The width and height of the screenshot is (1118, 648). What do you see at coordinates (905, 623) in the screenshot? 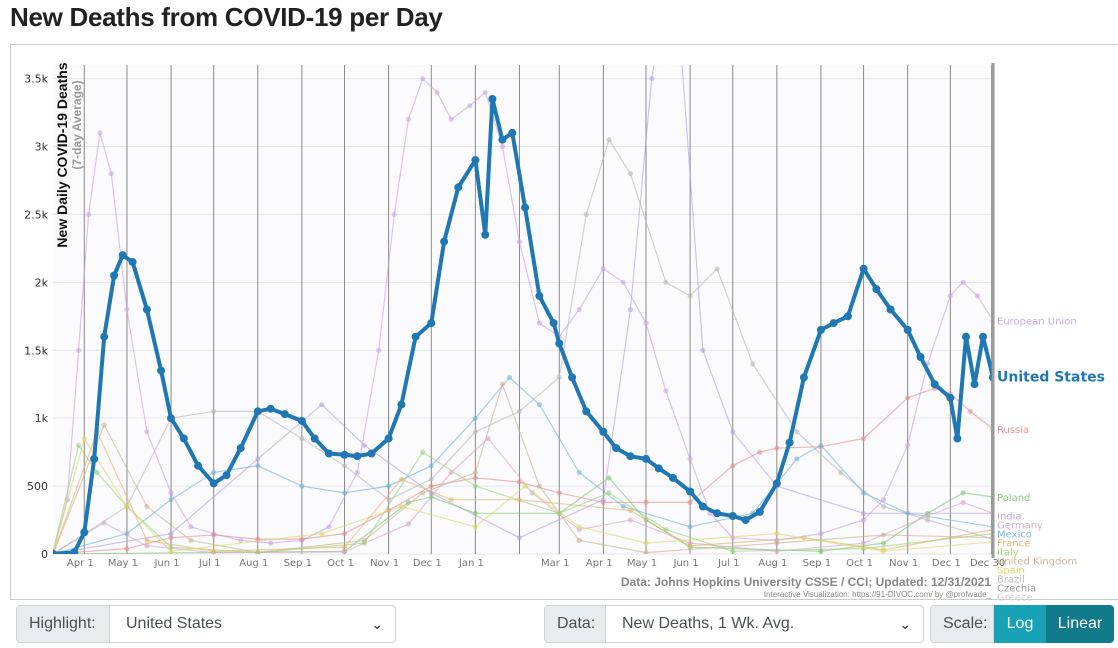
I see `chevron-down-icon: ⌄` at bounding box center [905, 623].